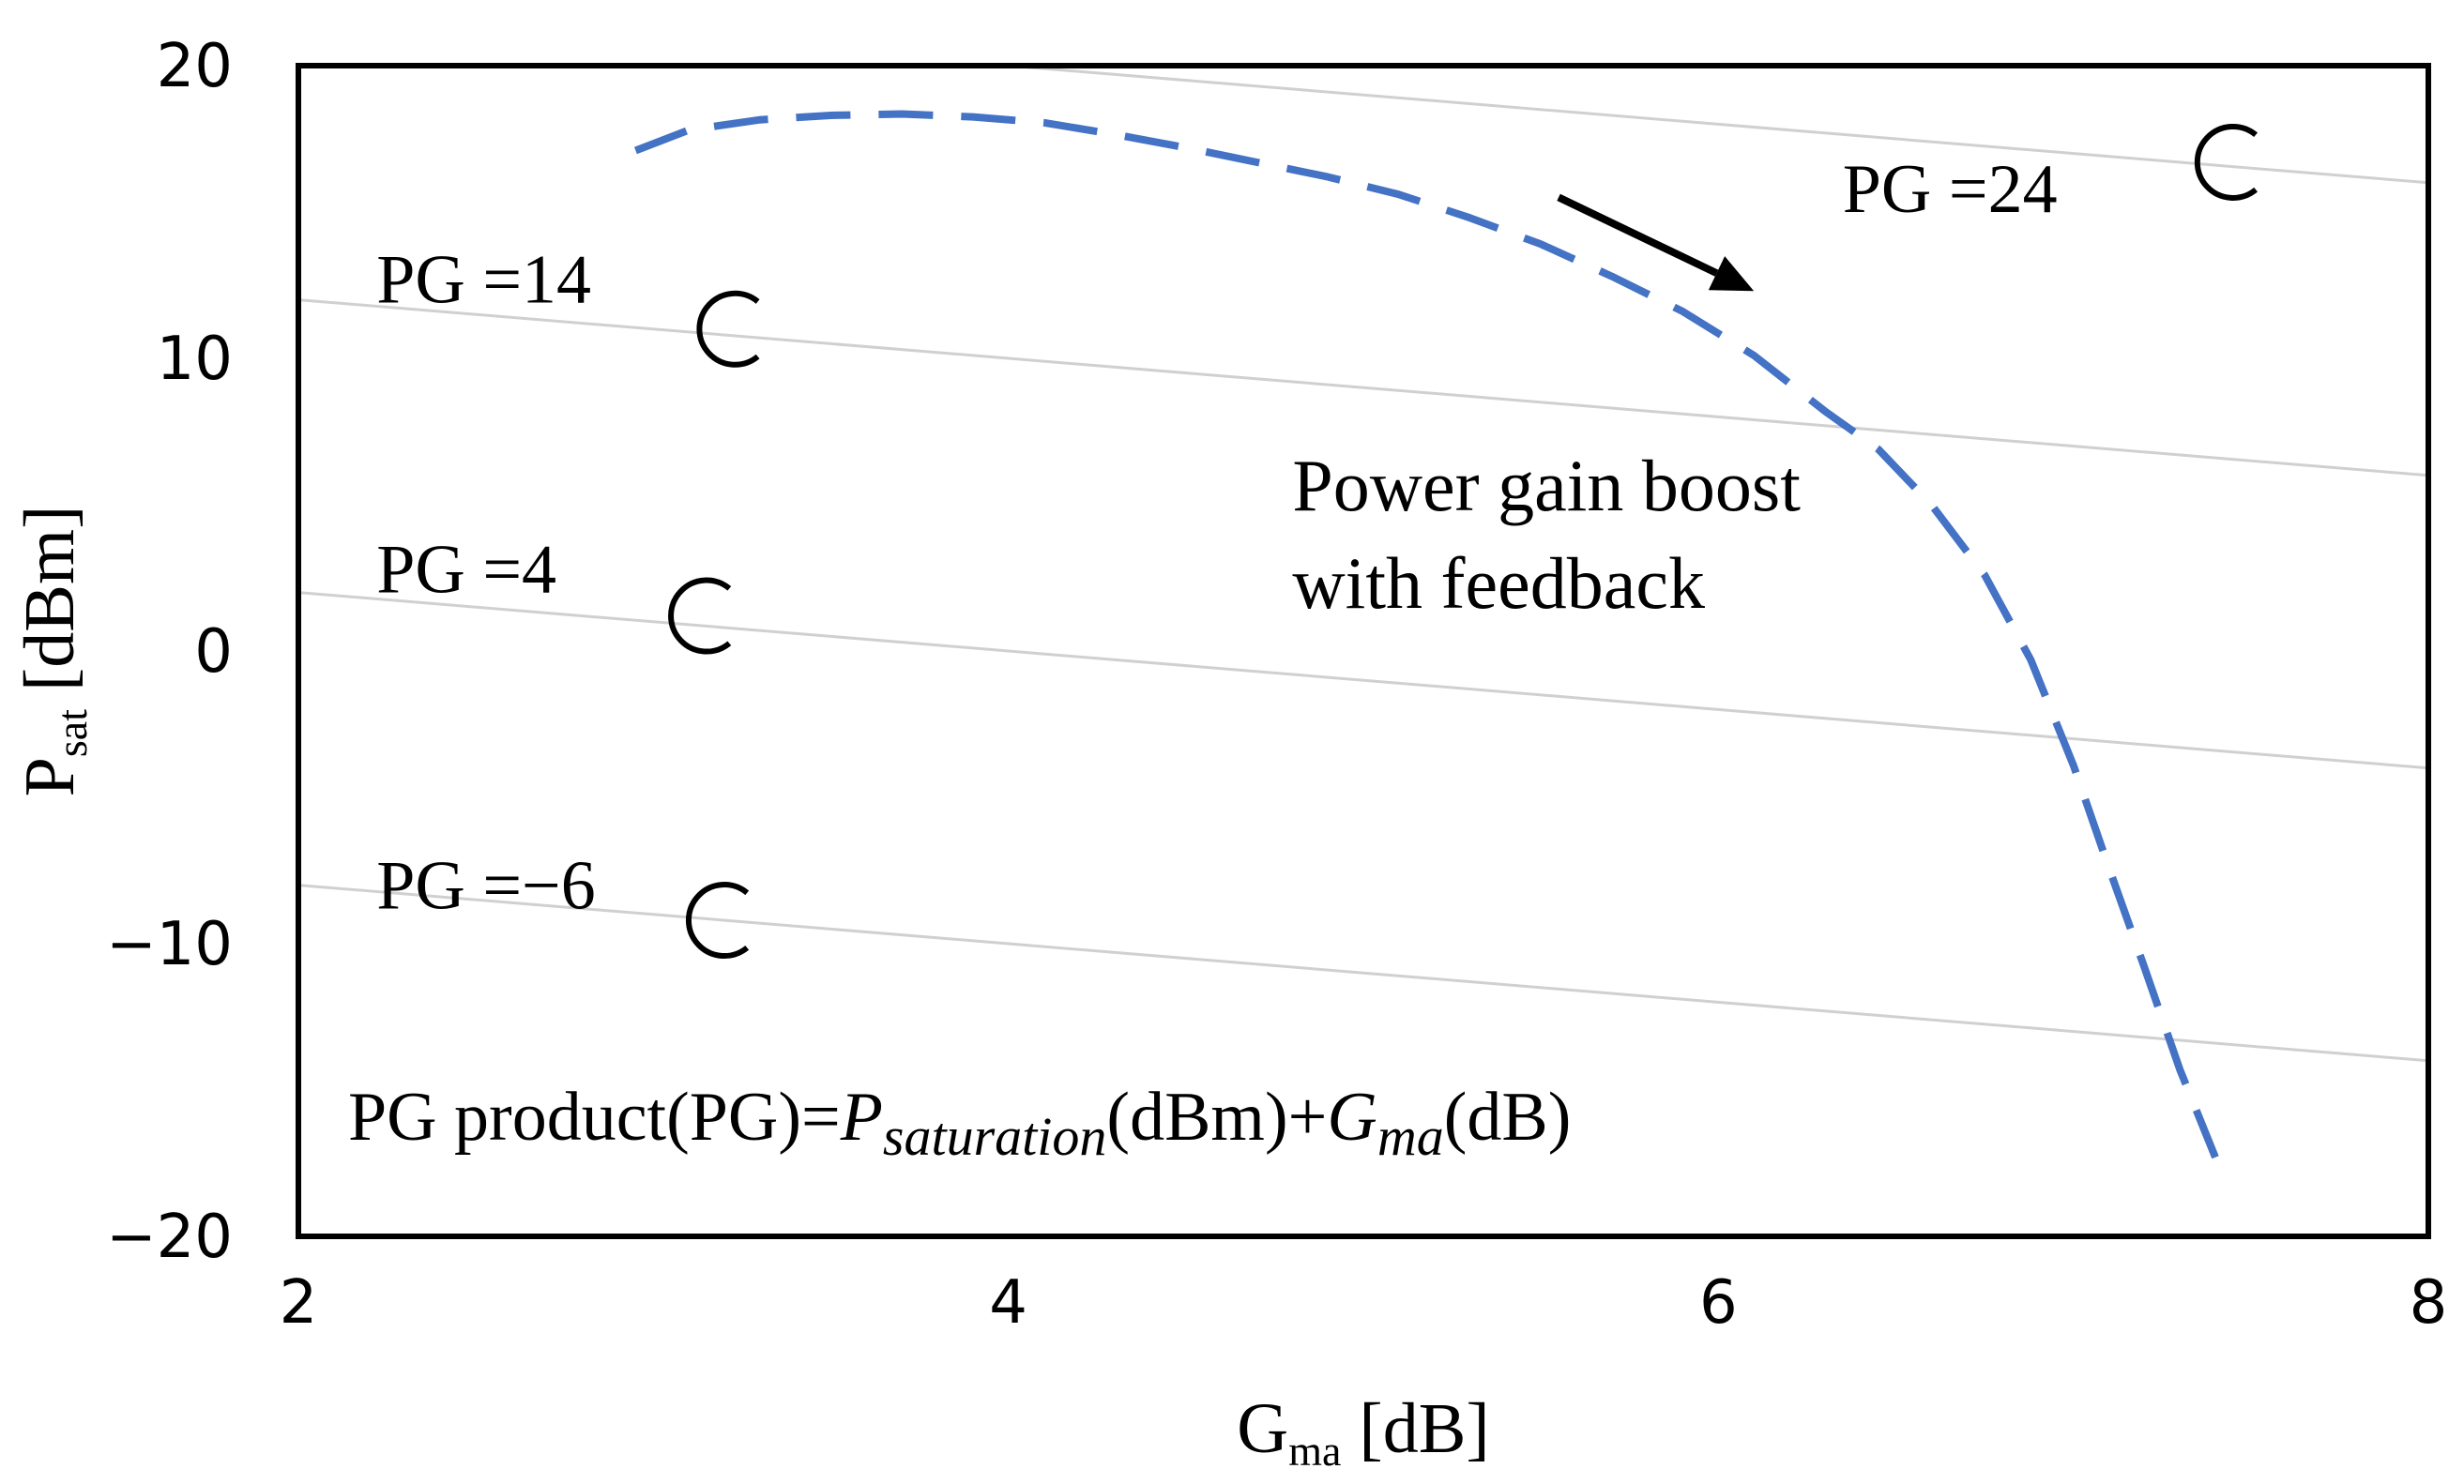  What do you see at coordinates (299, 1303) in the screenshot?
I see `x-tick-label-0: 2` at bounding box center [299, 1303].